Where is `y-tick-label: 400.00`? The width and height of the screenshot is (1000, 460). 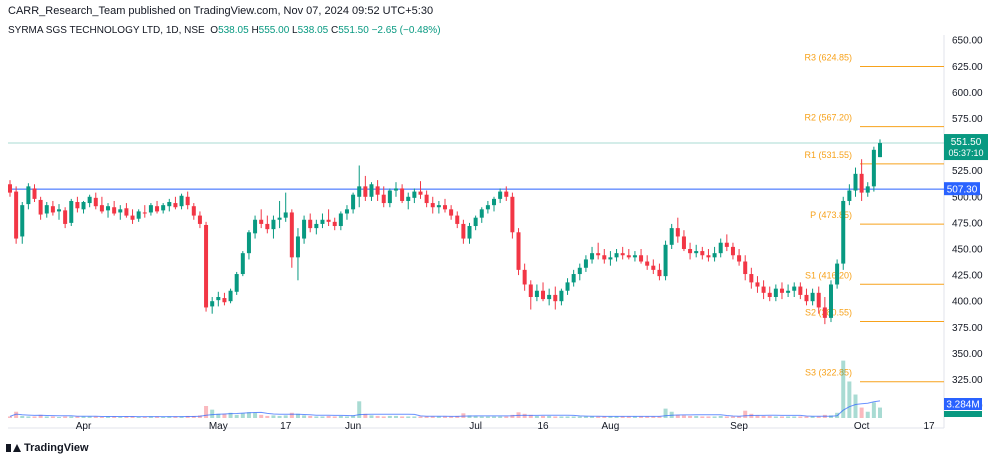 y-tick-label: 400.00 is located at coordinates (967, 302).